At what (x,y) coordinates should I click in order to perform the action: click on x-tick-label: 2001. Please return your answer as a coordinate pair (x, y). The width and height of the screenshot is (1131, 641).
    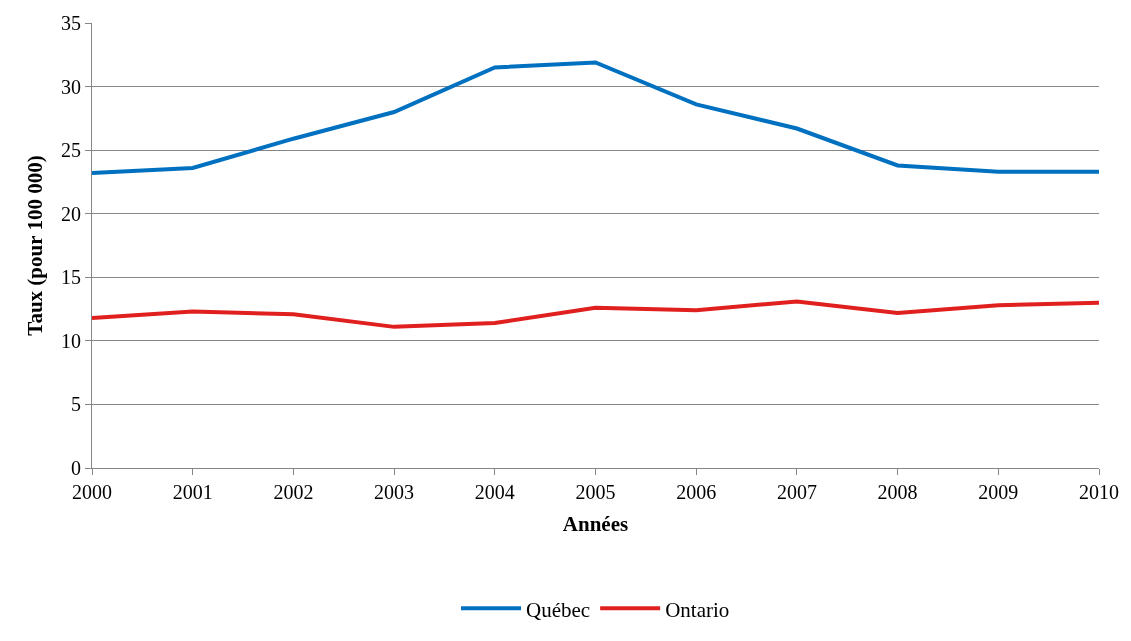
    Looking at the image, I should click on (192, 492).